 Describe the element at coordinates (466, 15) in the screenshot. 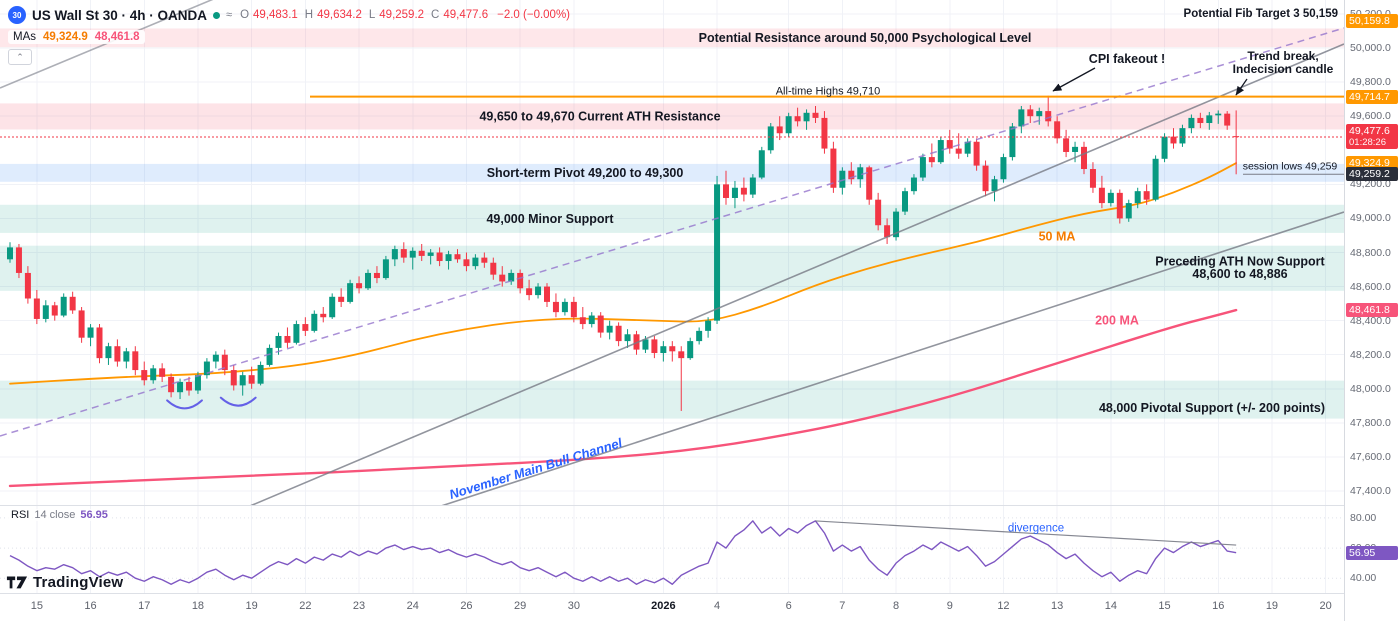

I see `close-value: 49,477.6` at that location.